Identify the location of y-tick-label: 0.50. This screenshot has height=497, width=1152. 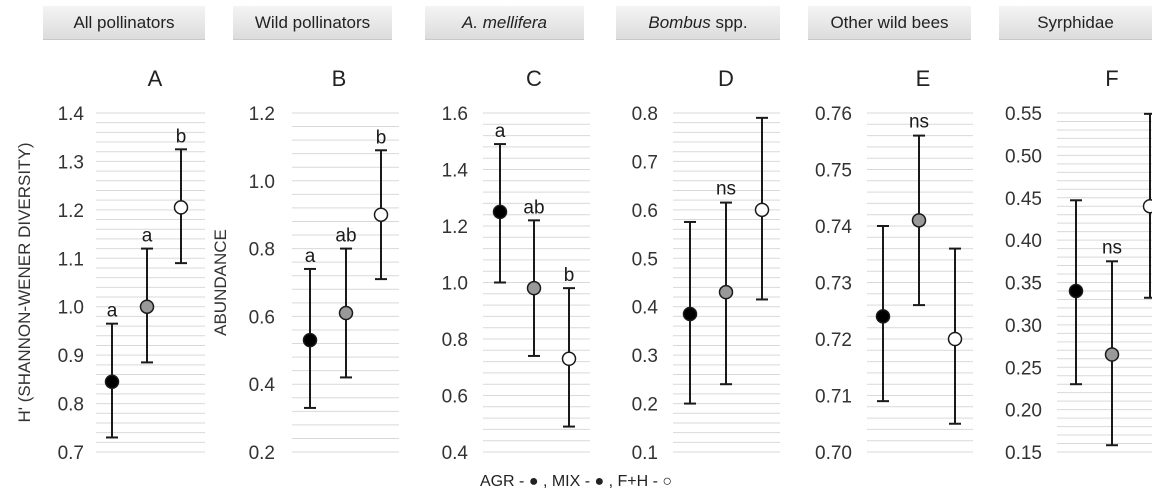
(1023, 156).